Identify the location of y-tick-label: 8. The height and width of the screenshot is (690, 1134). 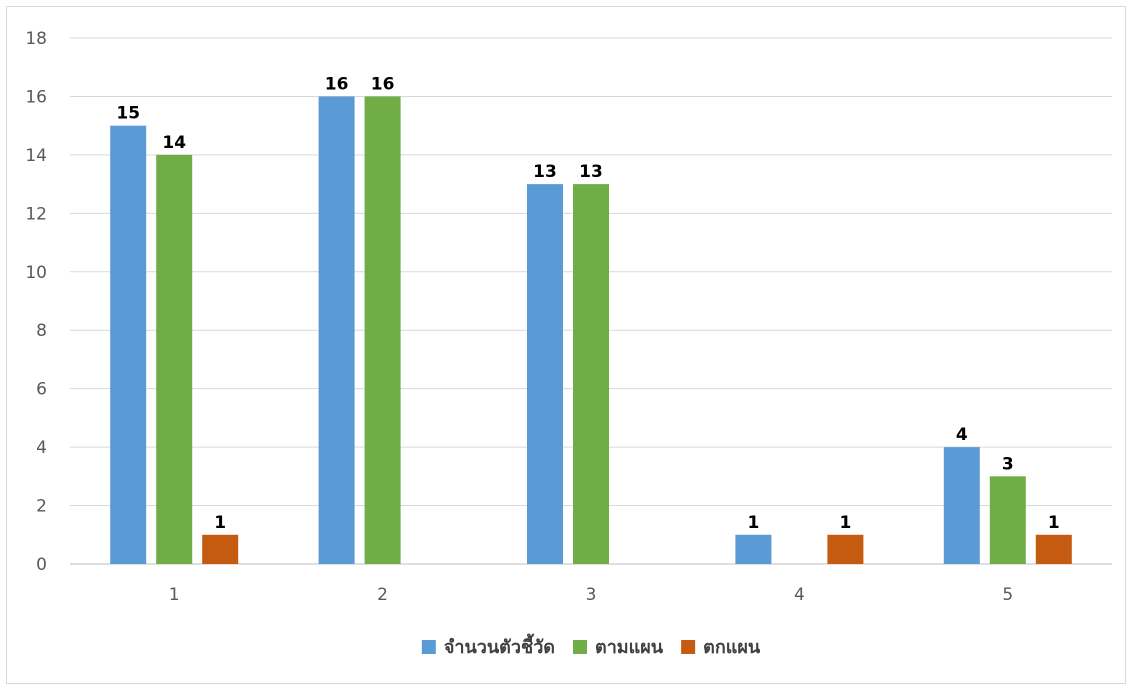
(41, 331).